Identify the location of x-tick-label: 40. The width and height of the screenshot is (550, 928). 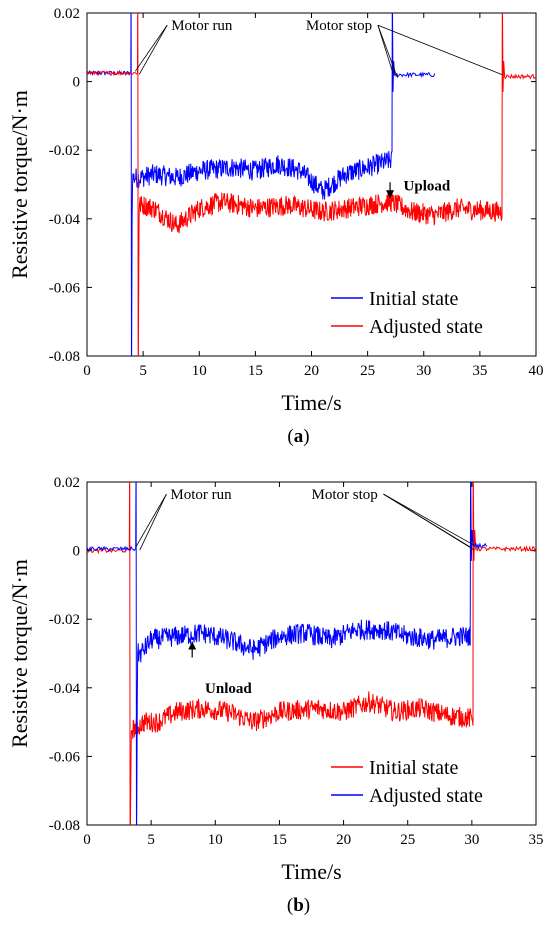
(536, 371).